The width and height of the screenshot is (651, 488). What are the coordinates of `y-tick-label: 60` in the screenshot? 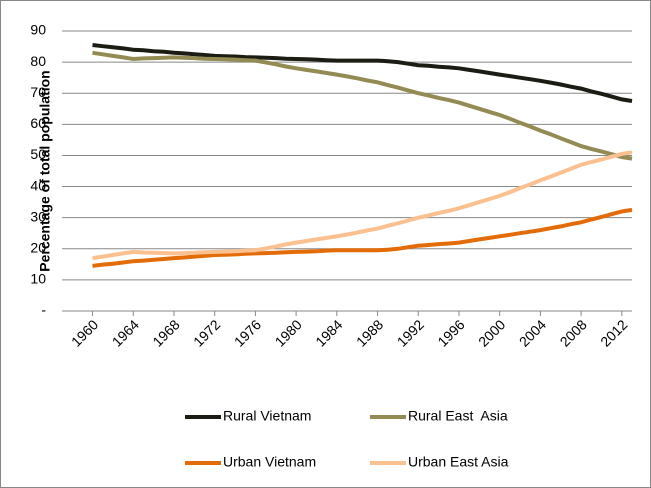 It's located at (38, 123).